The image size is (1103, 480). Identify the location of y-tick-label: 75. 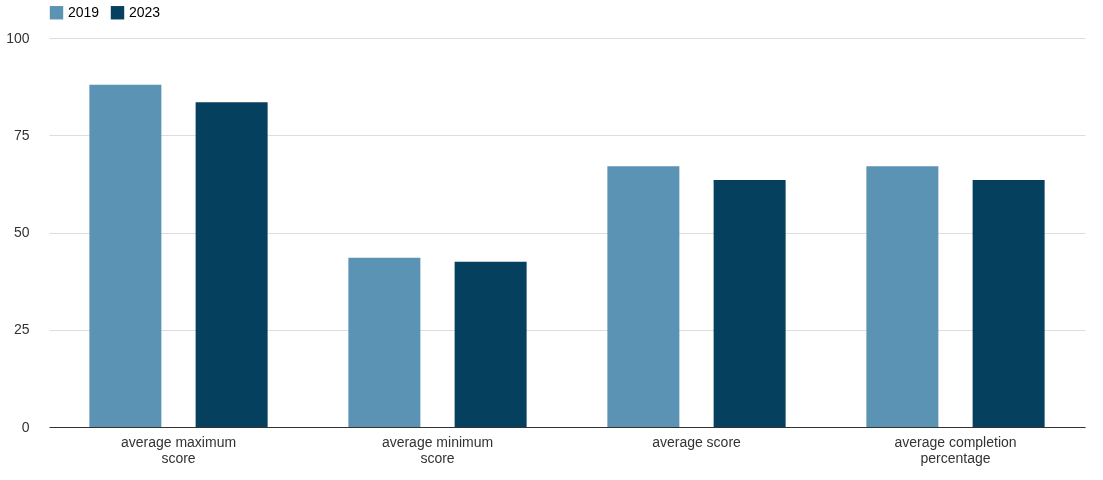
(21, 134).